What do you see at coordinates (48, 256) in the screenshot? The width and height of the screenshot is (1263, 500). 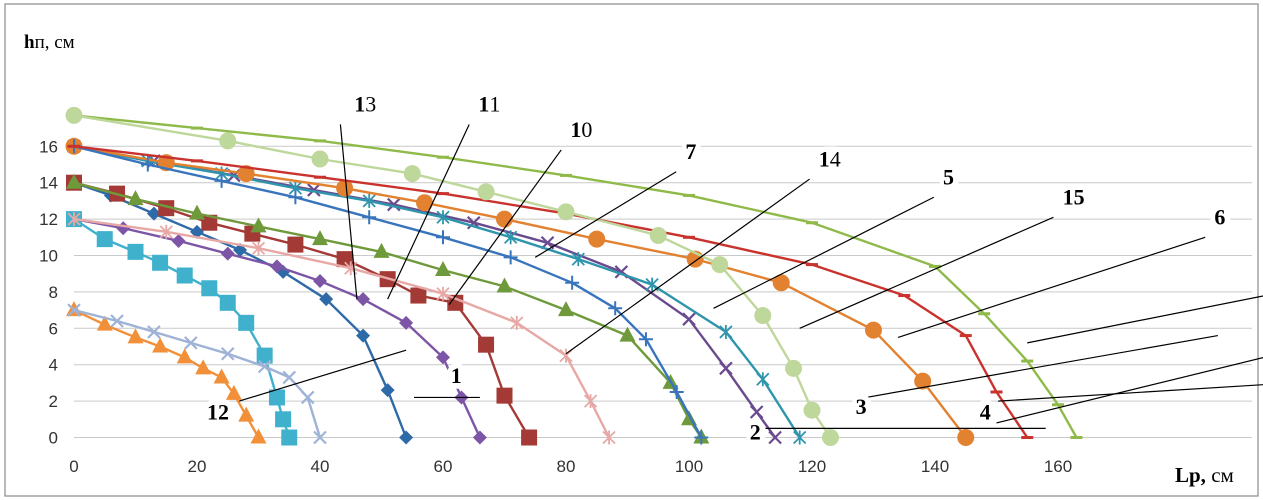 I see `y-tick-label: 10` at bounding box center [48, 256].